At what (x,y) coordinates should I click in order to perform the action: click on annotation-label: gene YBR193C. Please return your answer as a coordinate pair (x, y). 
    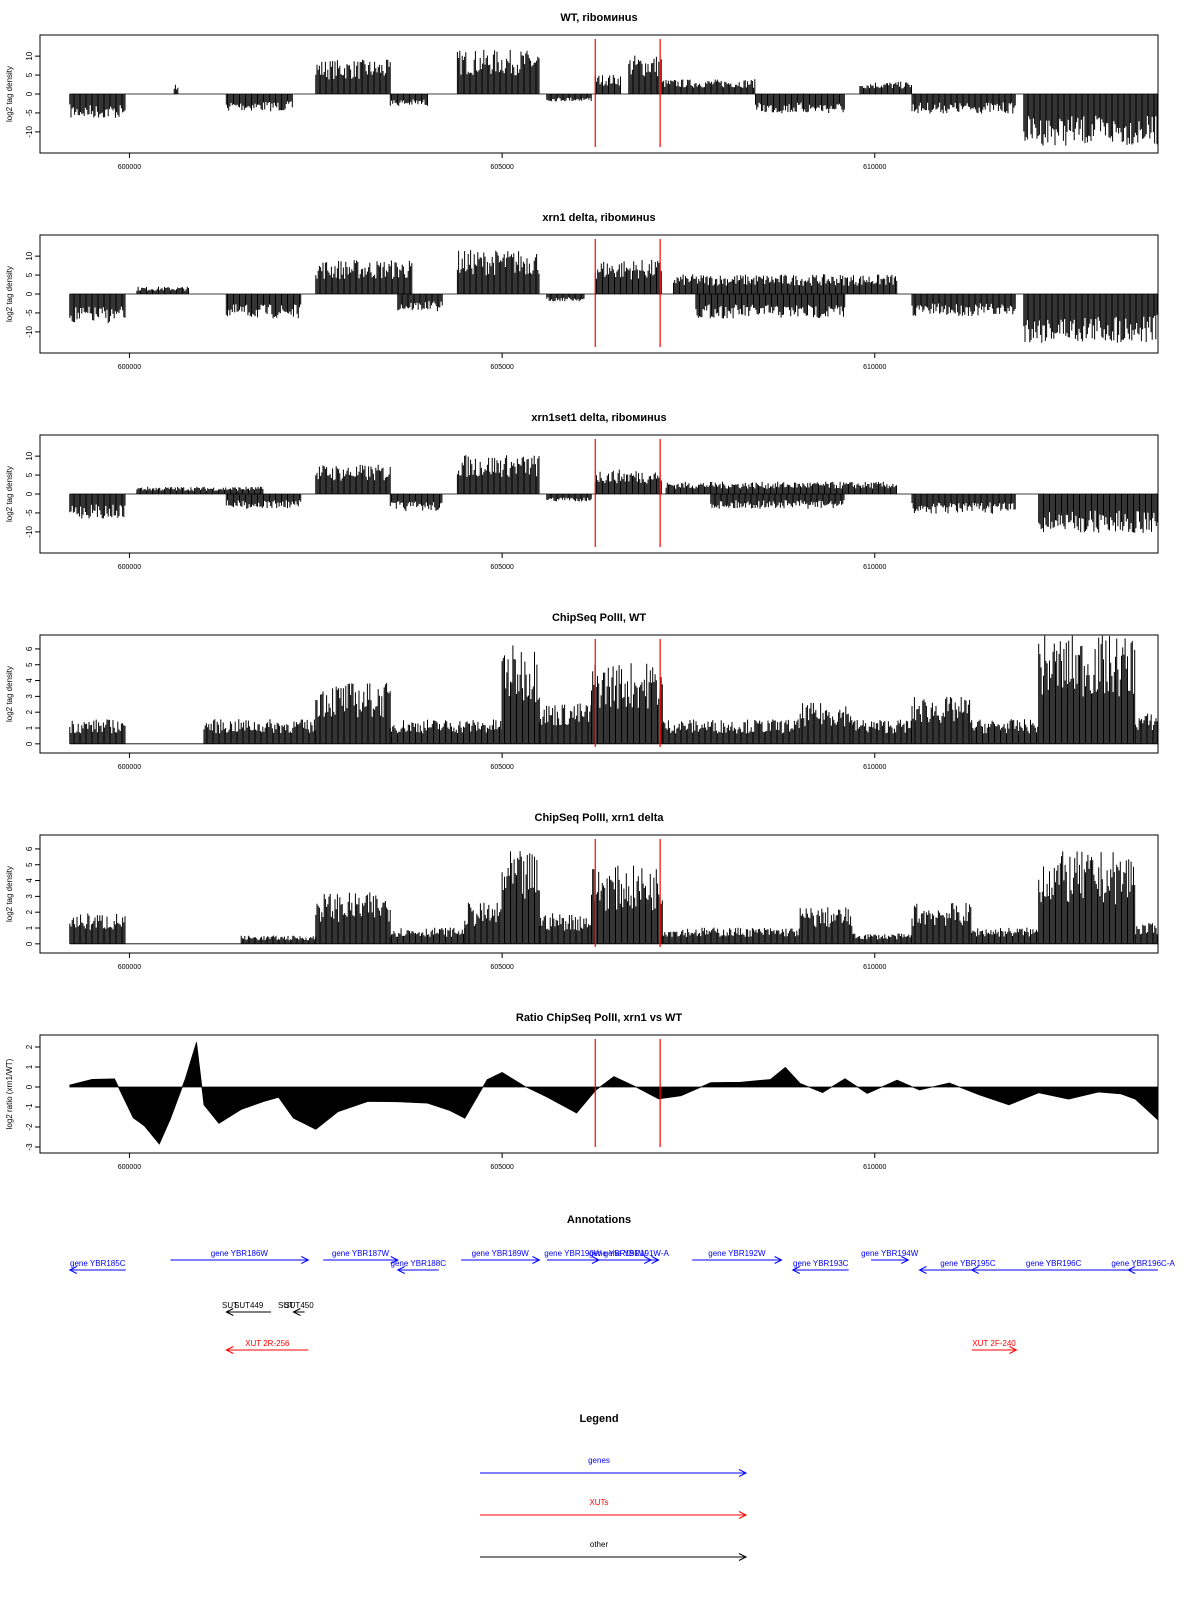
    Looking at the image, I should click on (821, 1263).